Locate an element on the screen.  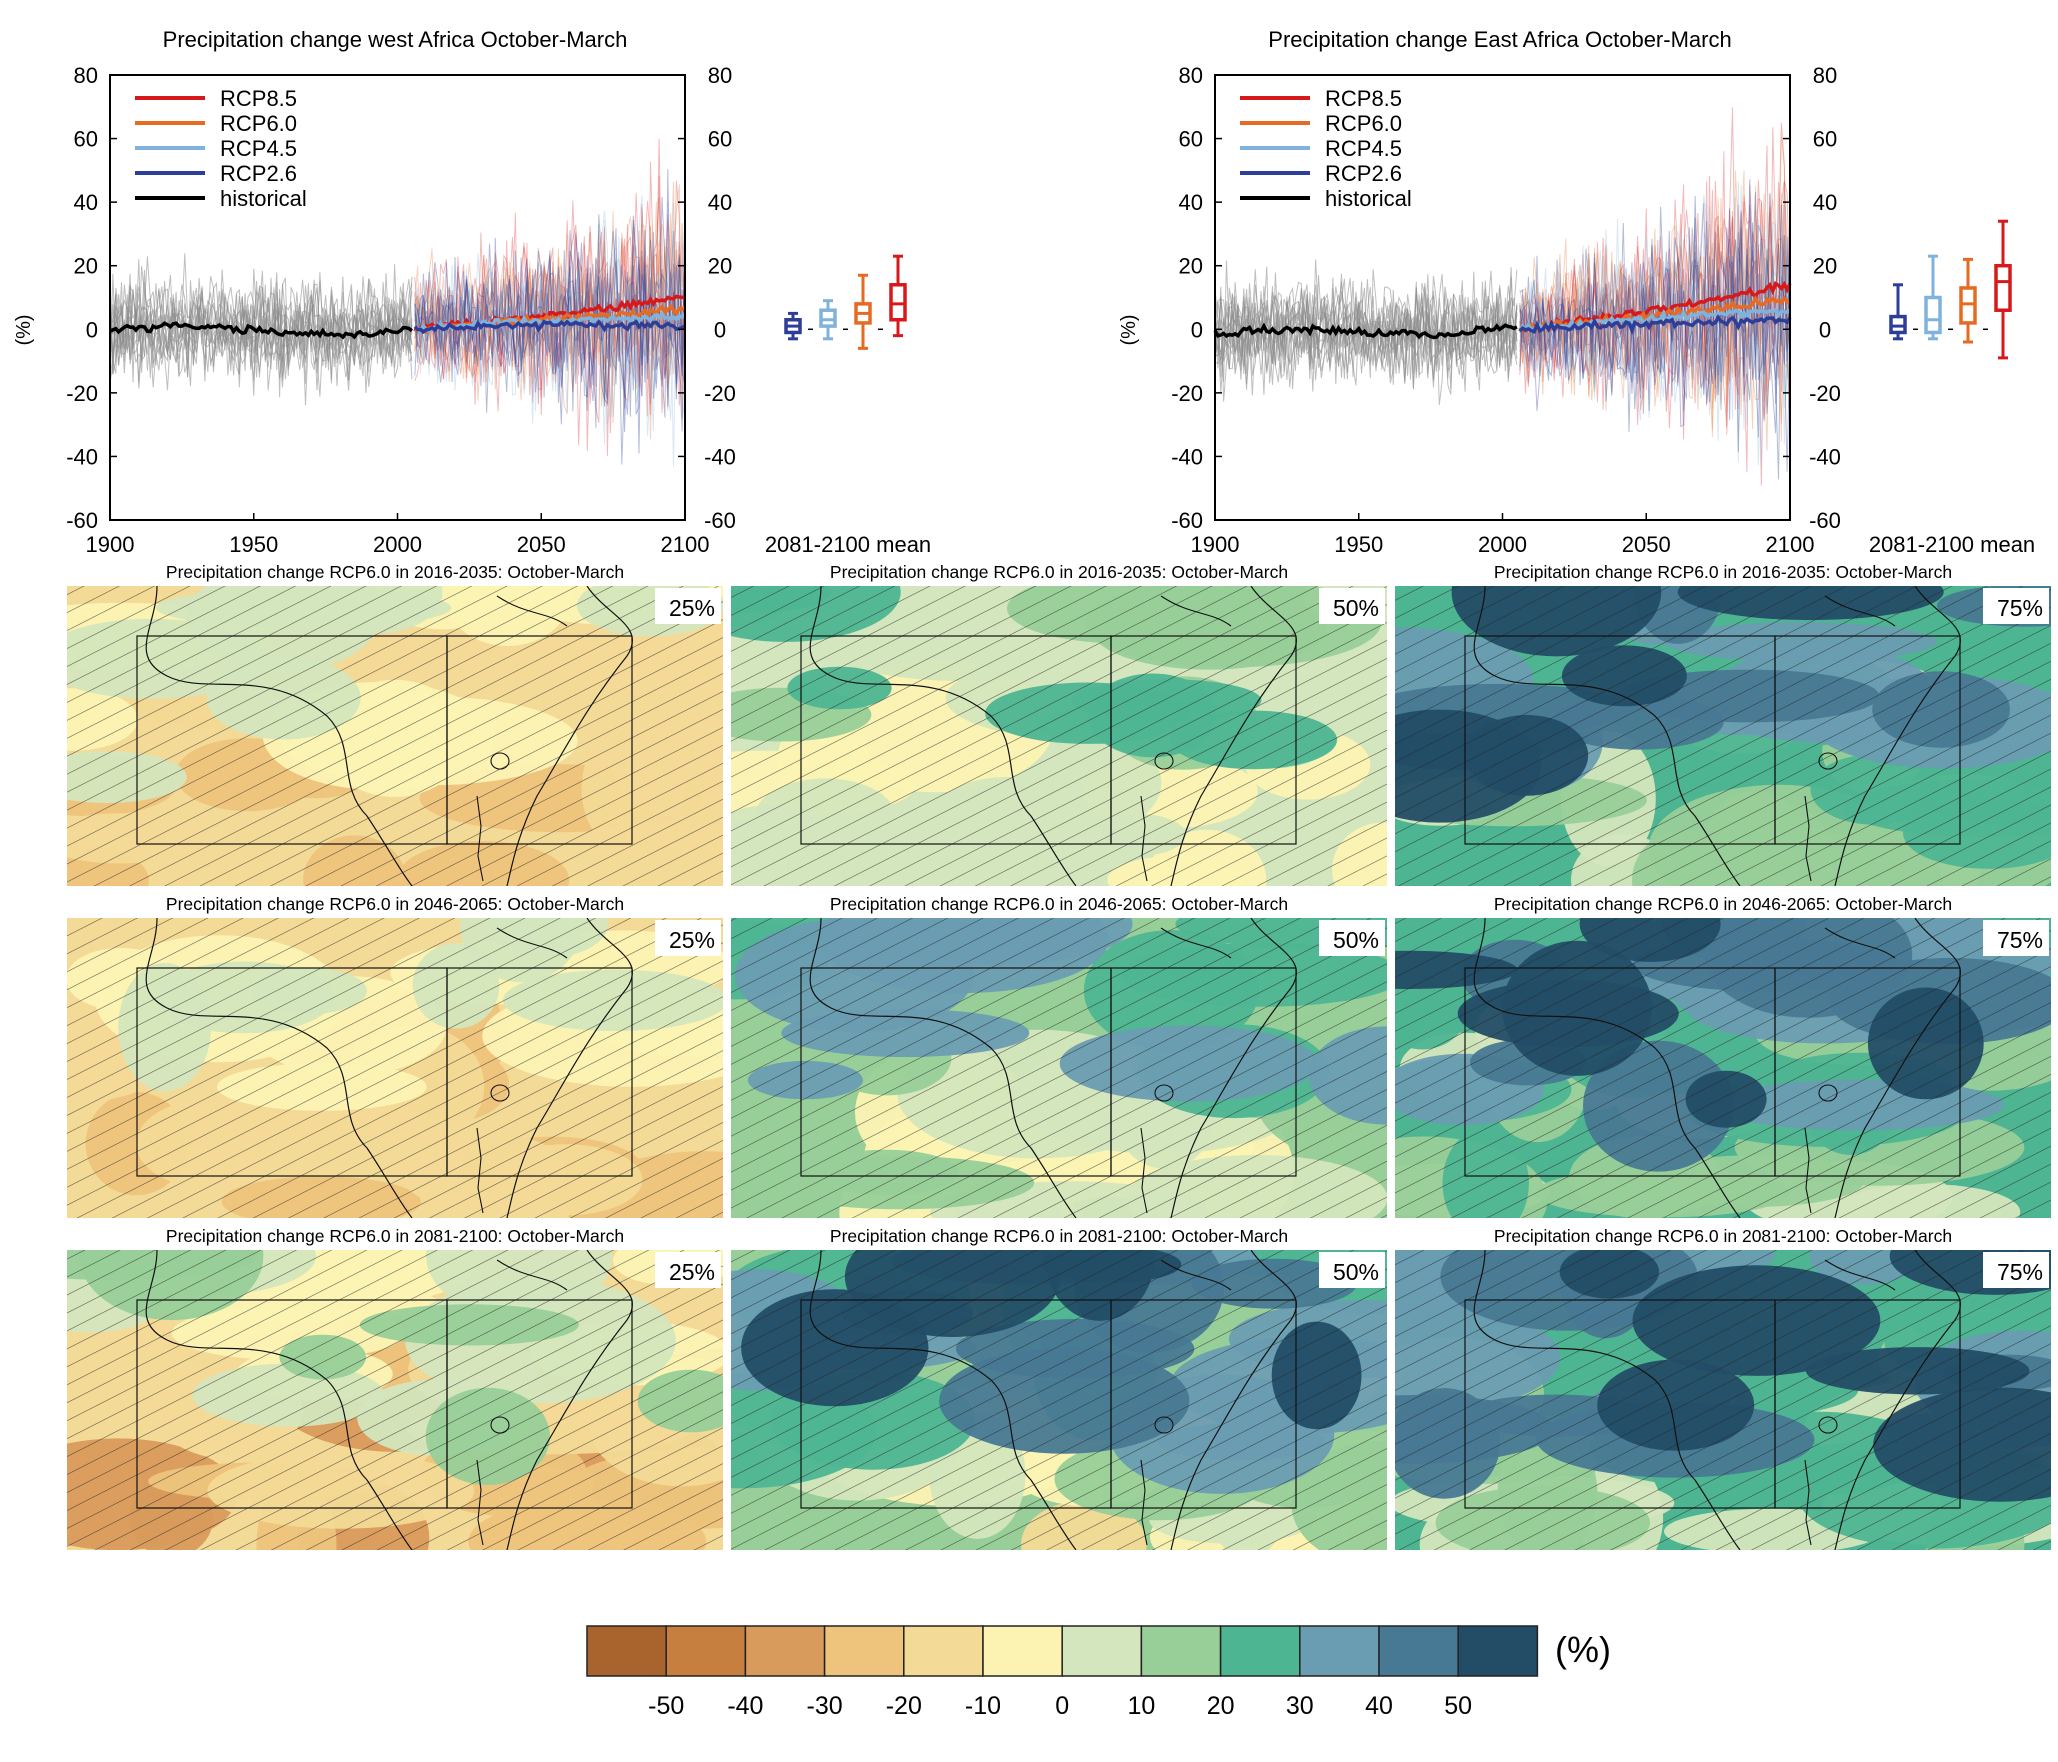
y-tick-label-left: -40 is located at coordinates (82, 456).